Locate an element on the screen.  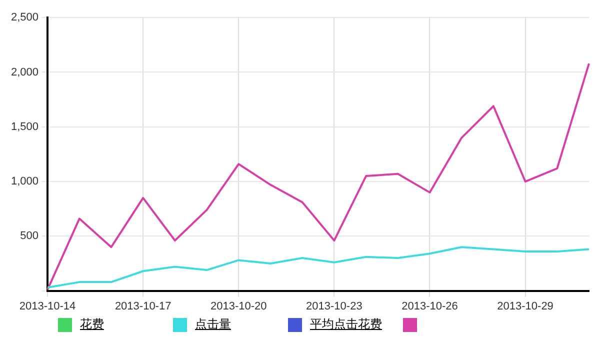
x-tick-label: 2013-10-26 is located at coordinates (430, 306).